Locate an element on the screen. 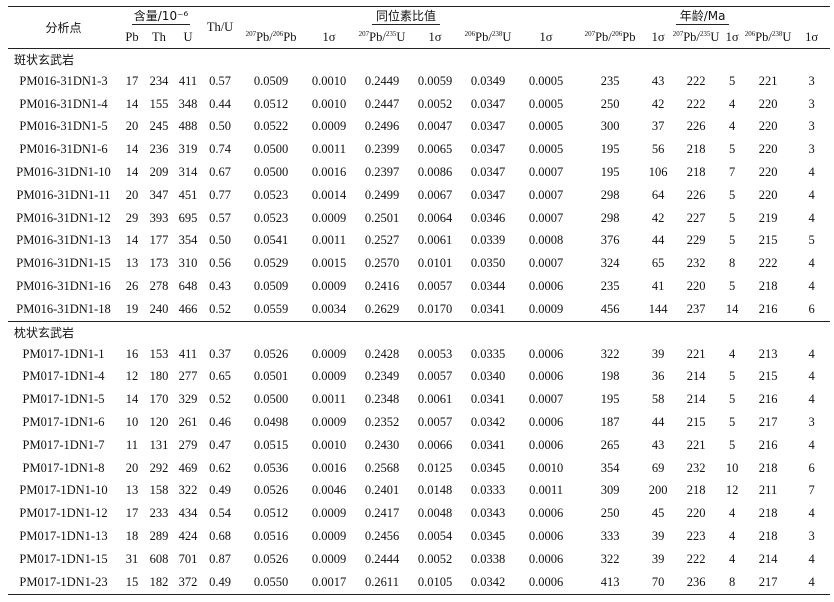 The height and width of the screenshot is (602, 834). table-cell: 0.0034 is located at coordinates (329, 308).